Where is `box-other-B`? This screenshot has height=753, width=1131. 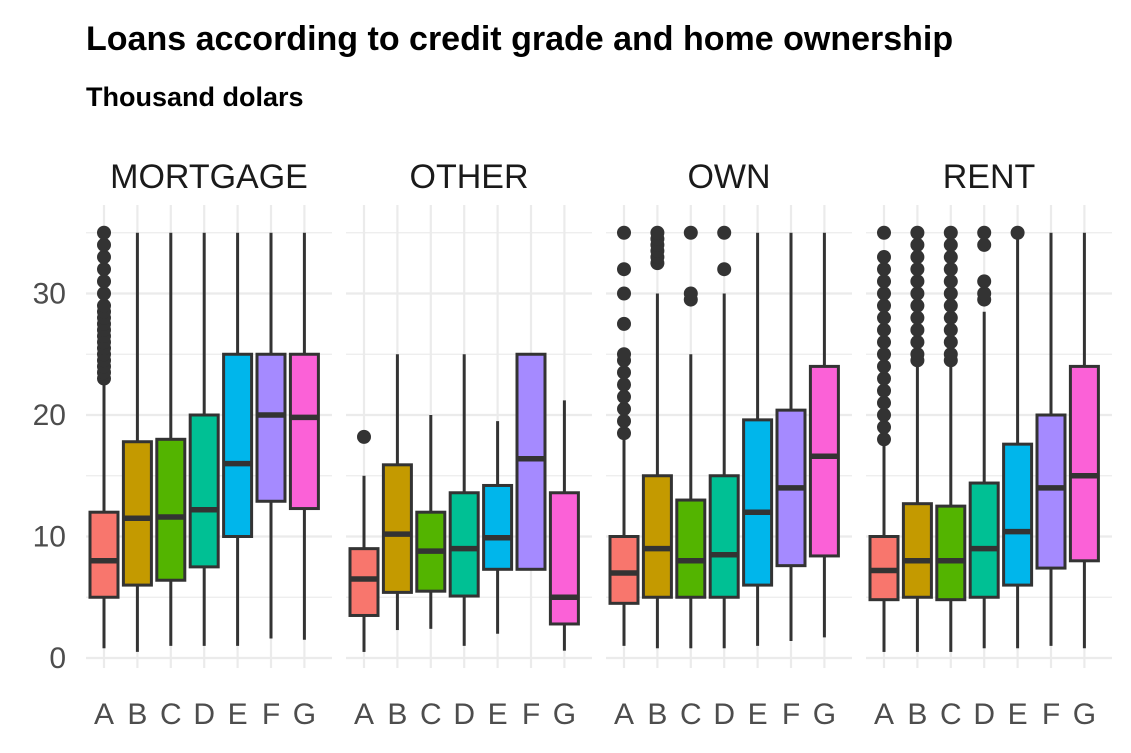
box-other-B is located at coordinates (397, 528).